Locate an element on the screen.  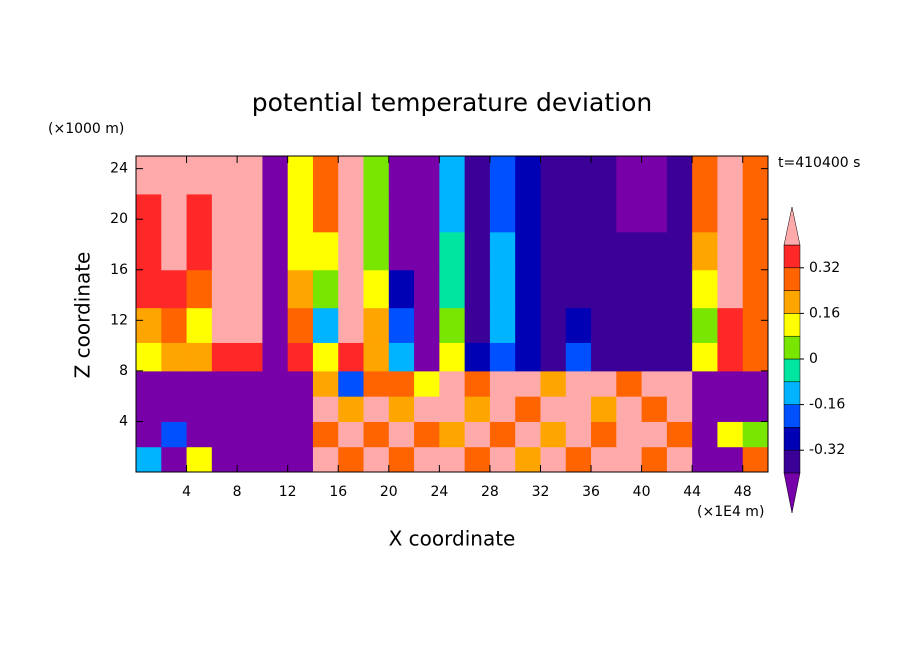
x-tick-label: 4 is located at coordinates (186, 492).